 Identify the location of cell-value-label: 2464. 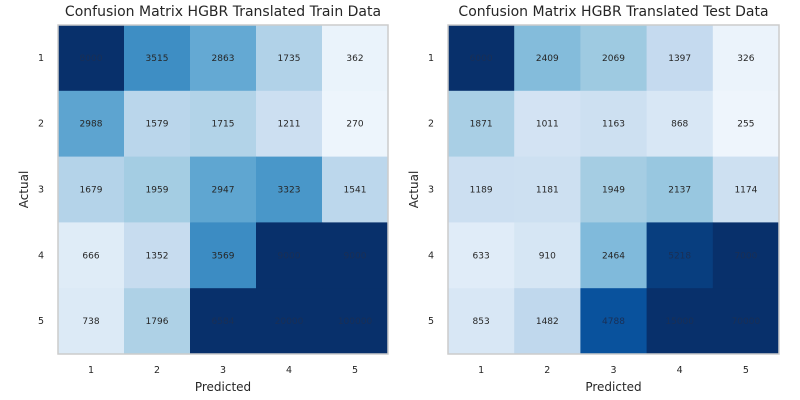
(613, 256).